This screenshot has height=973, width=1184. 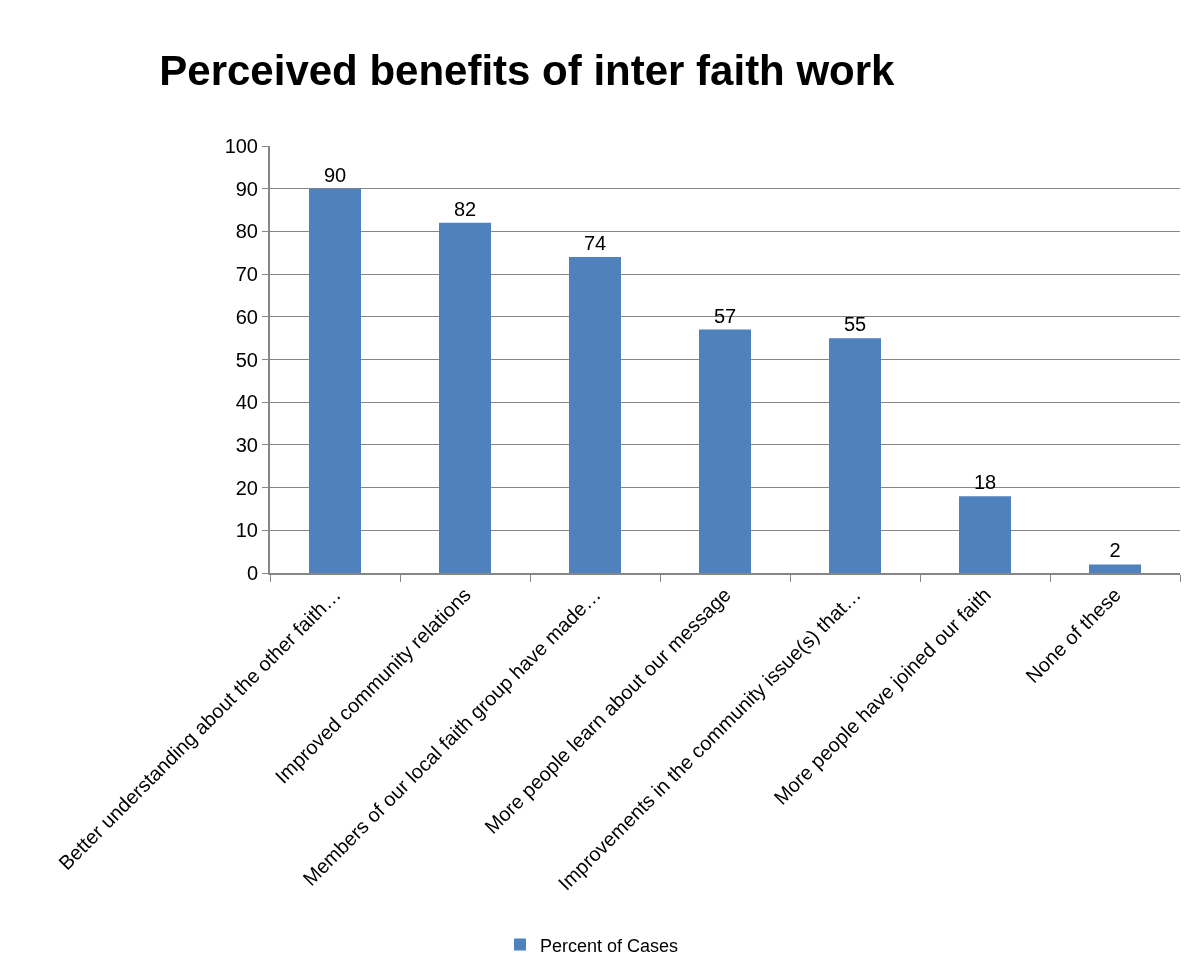 I want to click on legend-label: Percent of Cases, so click(x=609, y=945).